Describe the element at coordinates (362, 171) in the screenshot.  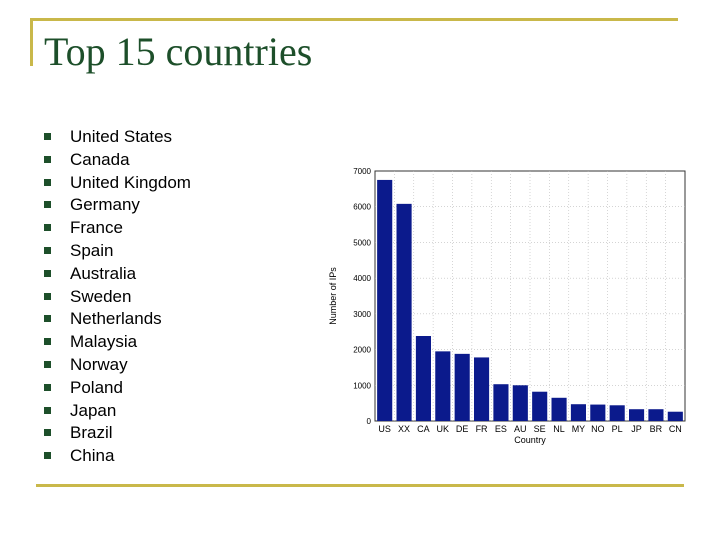
I see `y-tick-label: 7000` at that location.